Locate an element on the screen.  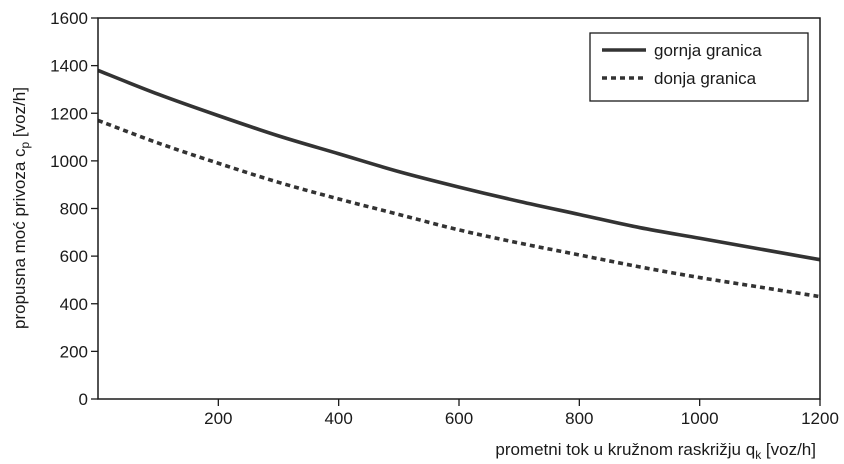
y-tick-label: 1400 is located at coordinates (69, 66).